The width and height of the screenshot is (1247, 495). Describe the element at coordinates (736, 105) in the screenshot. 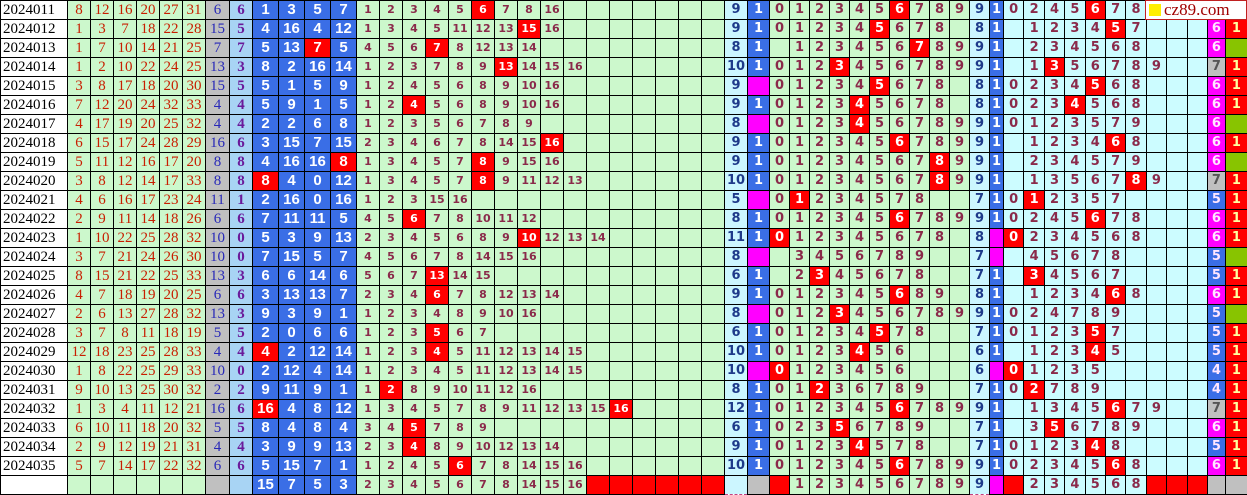

I see `group-count: 9` at that location.